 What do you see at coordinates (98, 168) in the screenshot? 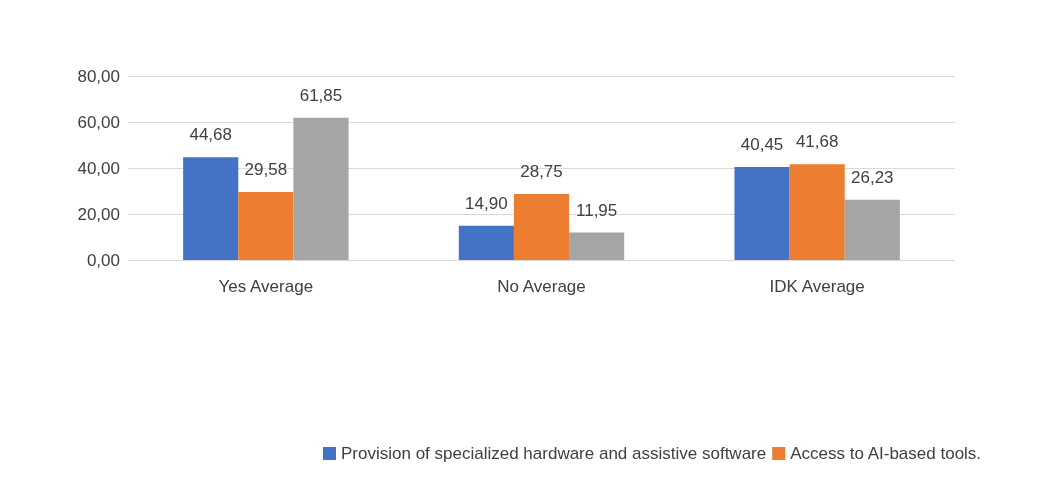
I see `y-tick-label: 40,00` at bounding box center [98, 168].